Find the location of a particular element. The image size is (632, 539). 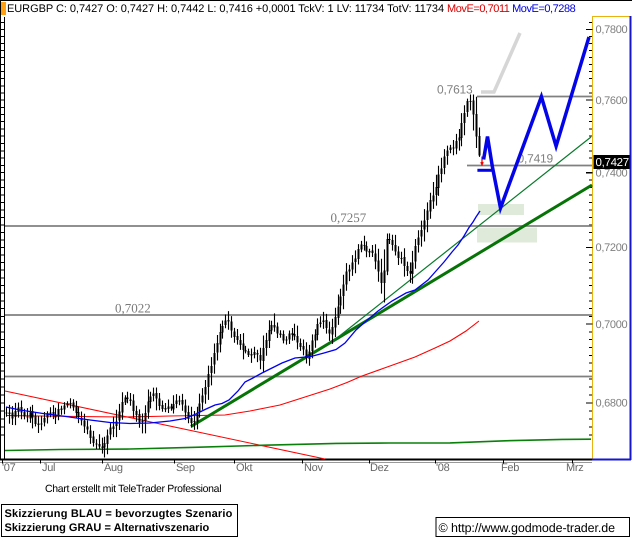

svg-text: 0,7257 is located at coordinates (349, 217).